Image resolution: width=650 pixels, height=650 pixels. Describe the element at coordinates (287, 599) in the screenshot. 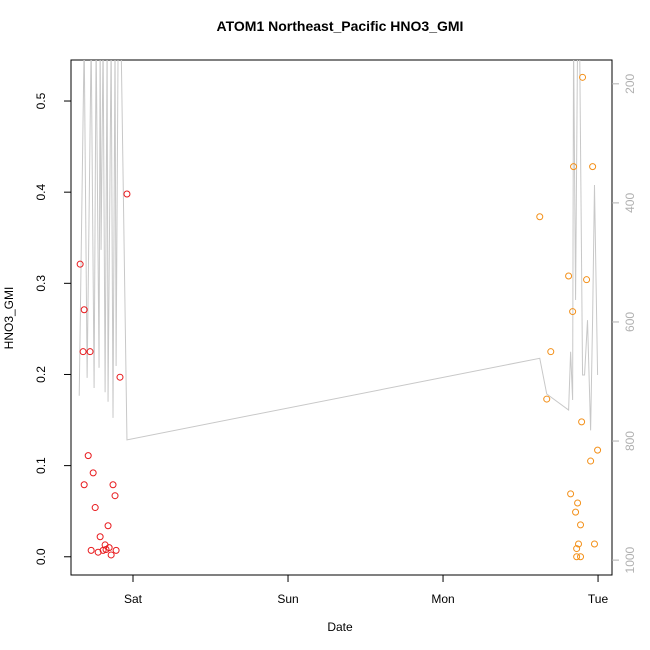

I see `x-tick-label: Sun` at that location.